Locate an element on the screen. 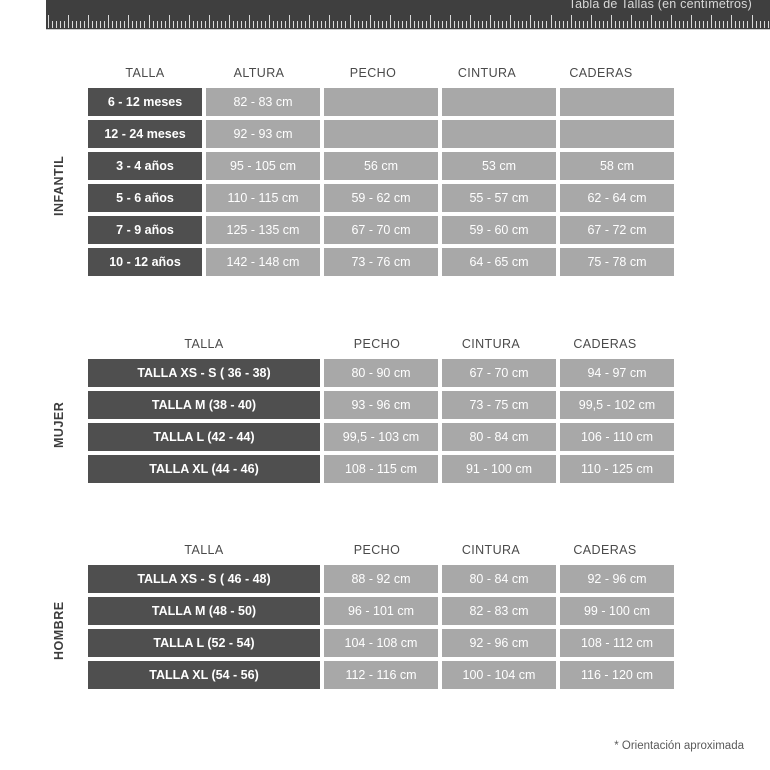 The image size is (770, 770). ruler-banner: Tabla de Tallas (en centímetros) is located at coordinates (408, 15).